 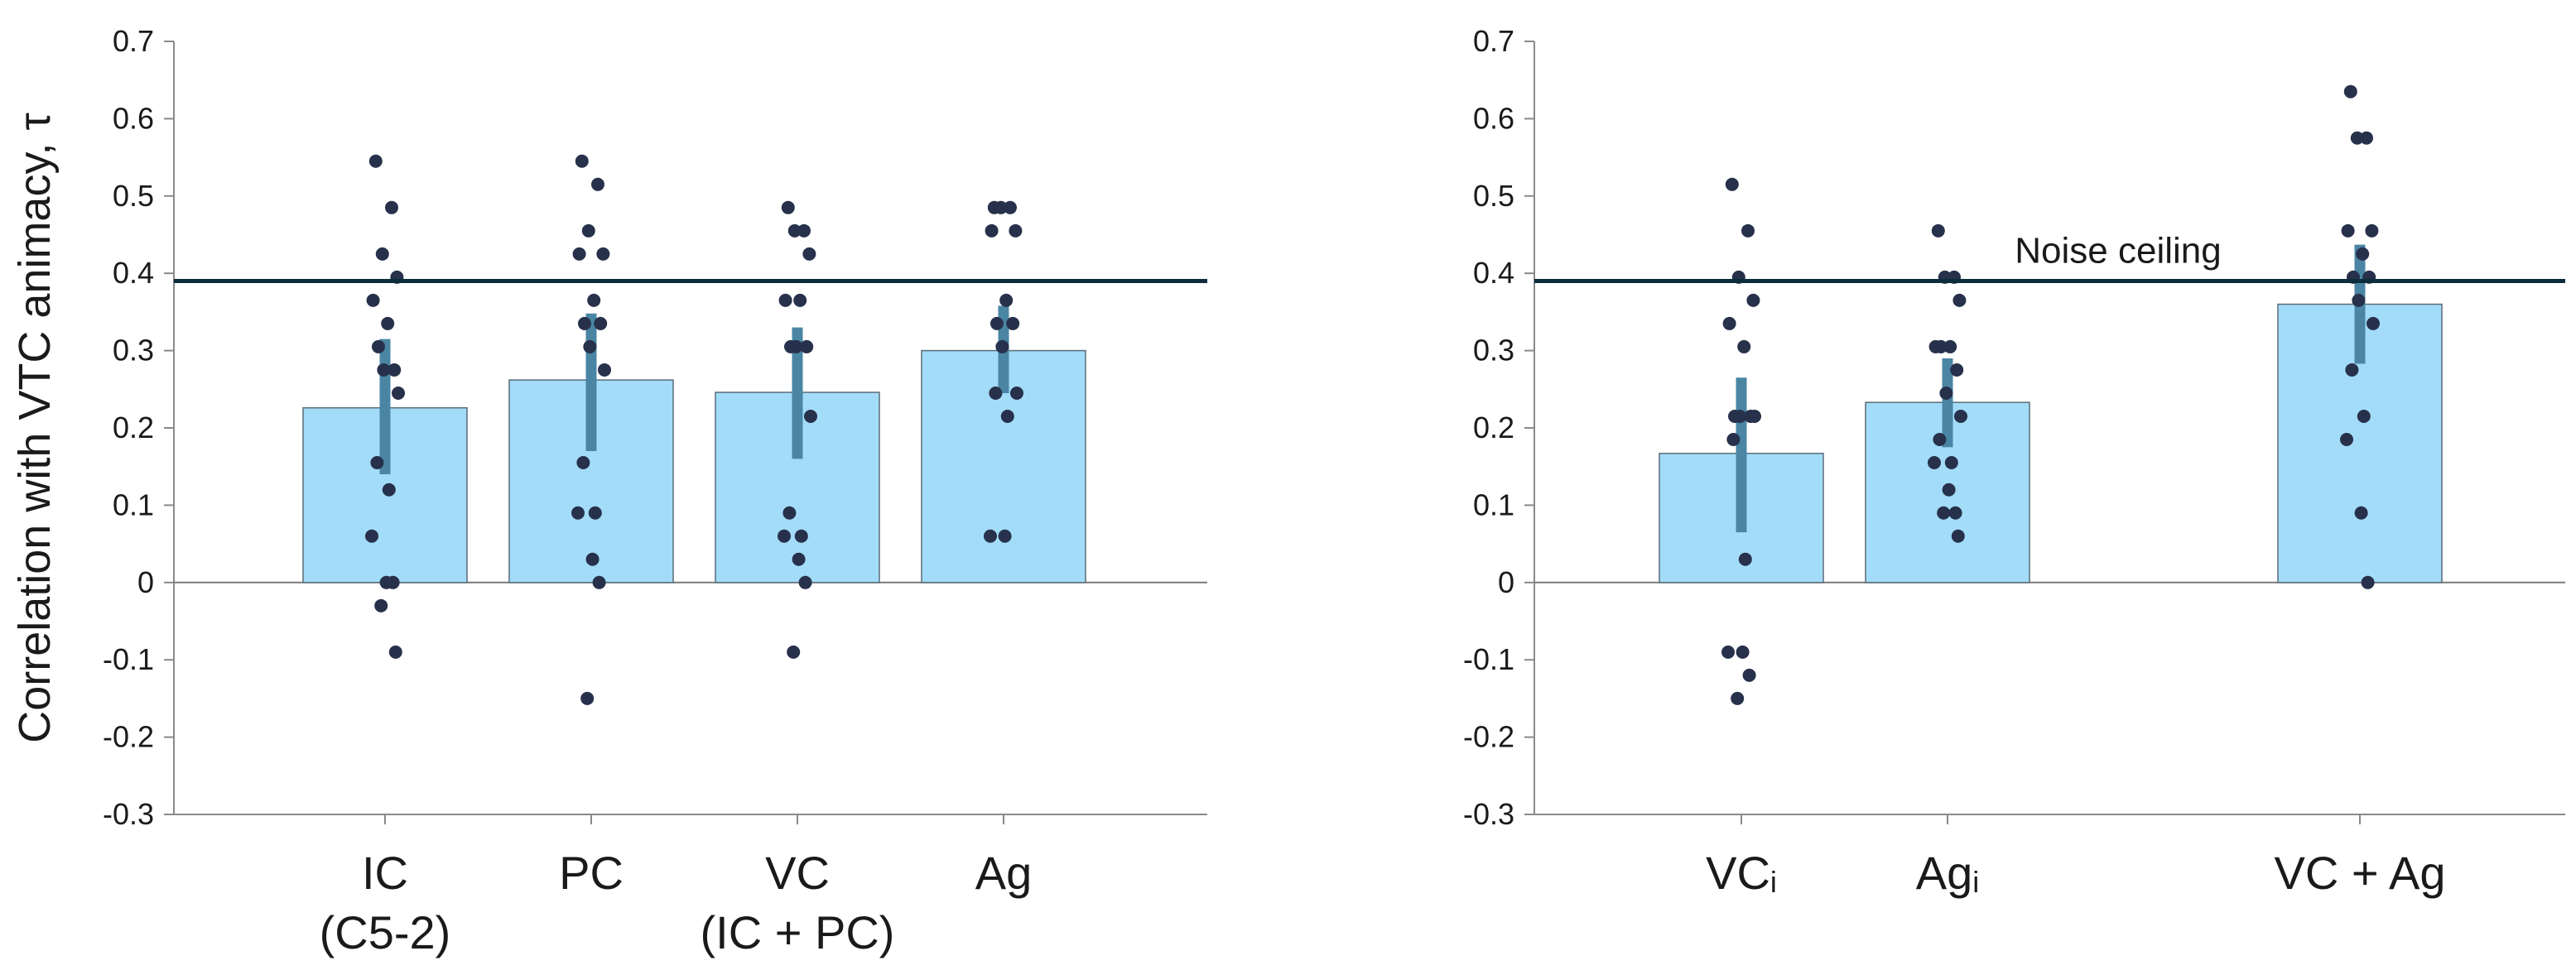 What do you see at coordinates (128, 814) in the screenshot?
I see `y-tick-label: -0.3` at bounding box center [128, 814].